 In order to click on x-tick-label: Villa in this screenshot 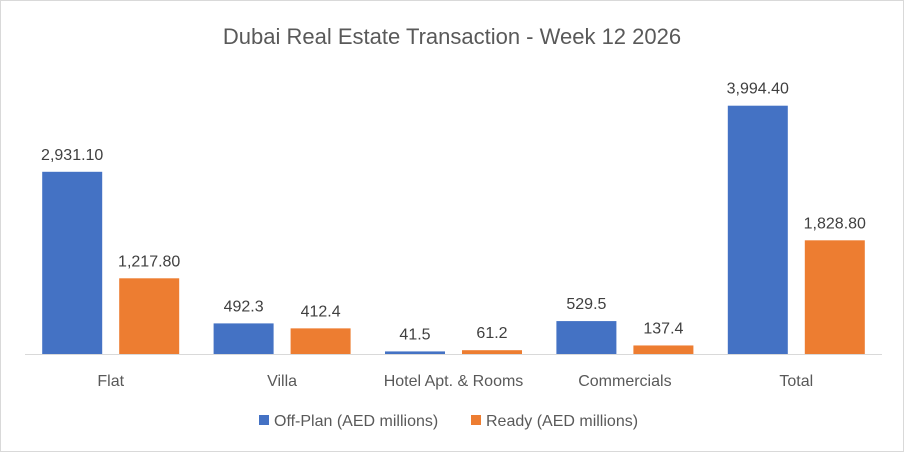, I will do `click(282, 381)`.